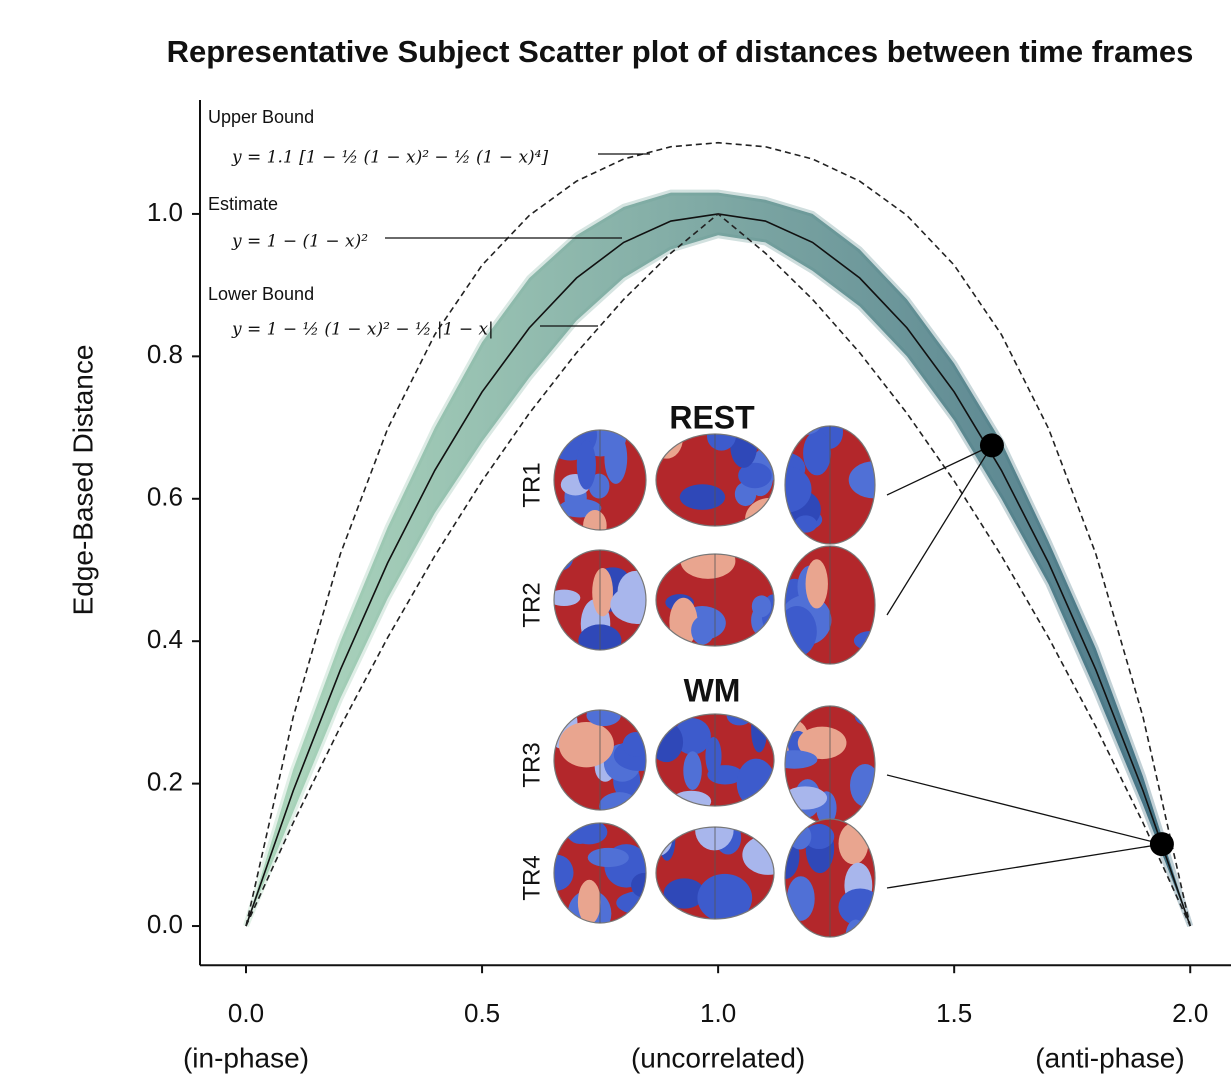 Image resolution: width=1231 pixels, height=1084 pixels. Describe the element at coordinates (165, 354) in the screenshot. I see `y-tick-label: 0.8` at that location.